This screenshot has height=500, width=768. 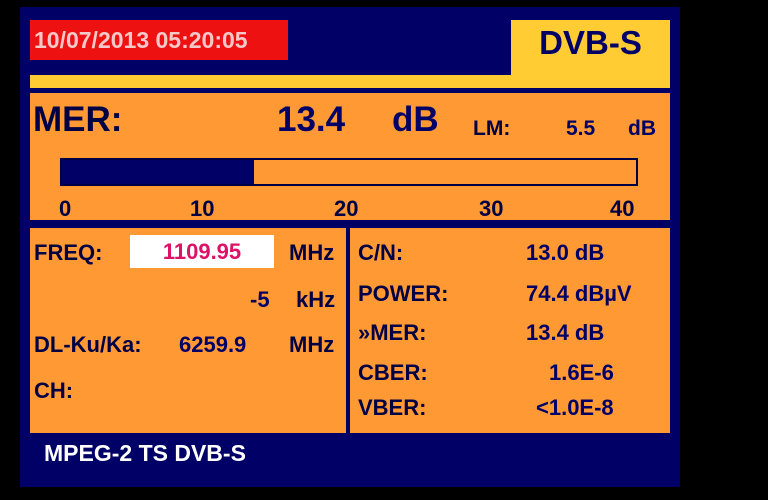 What do you see at coordinates (392, 332) in the screenshot?
I see `mer2-label: »MER:` at bounding box center [392, 332].